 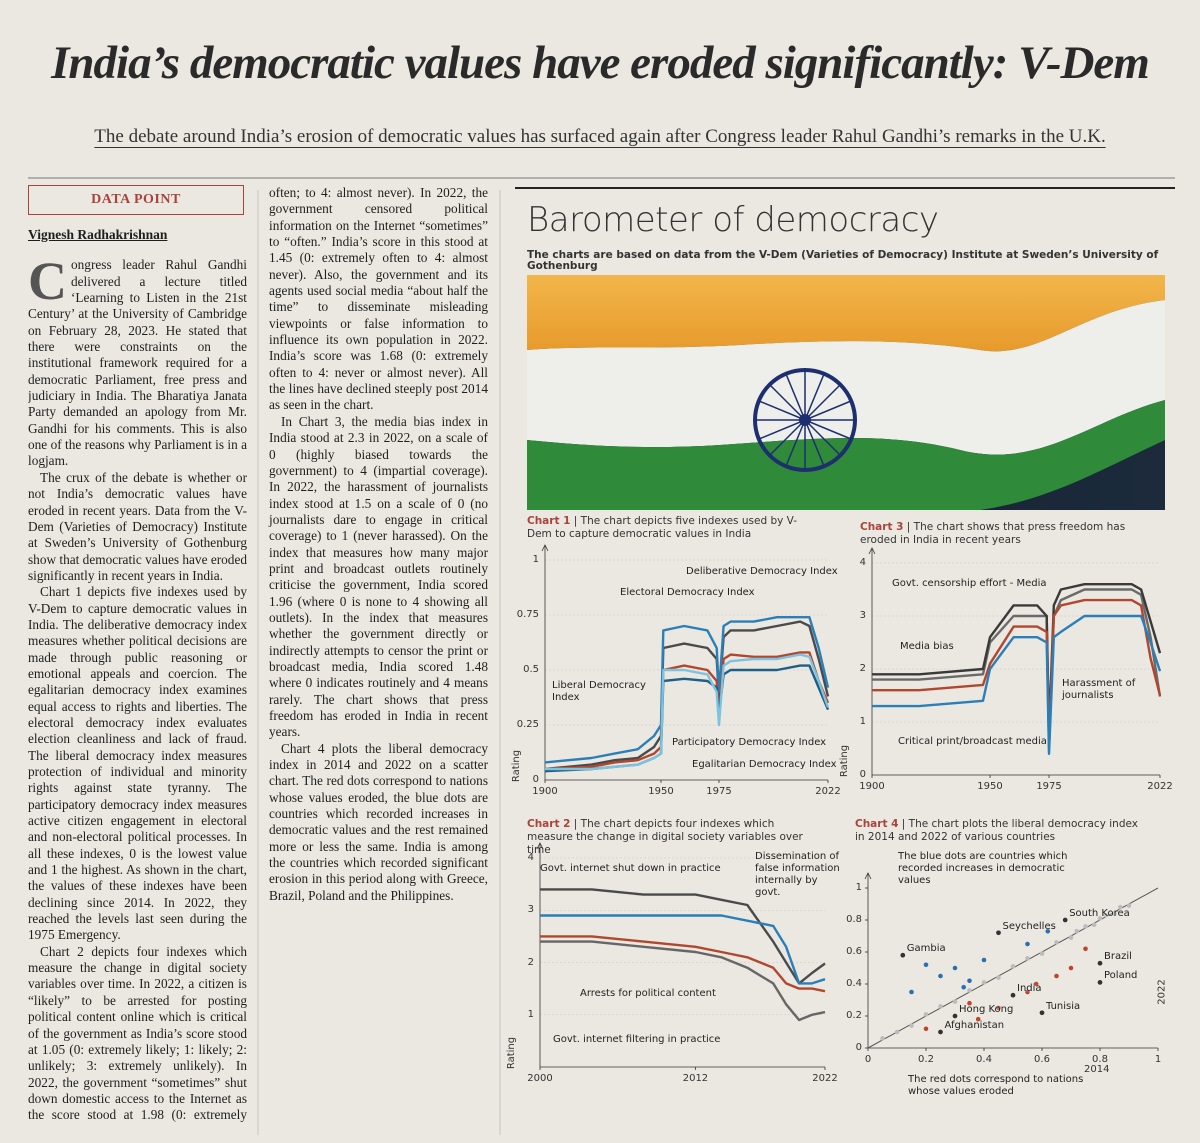 What do you see at coordinates (1121, 976) in the screenshot?
I see `point-label: Poland` at bounding box center [1121, 976].